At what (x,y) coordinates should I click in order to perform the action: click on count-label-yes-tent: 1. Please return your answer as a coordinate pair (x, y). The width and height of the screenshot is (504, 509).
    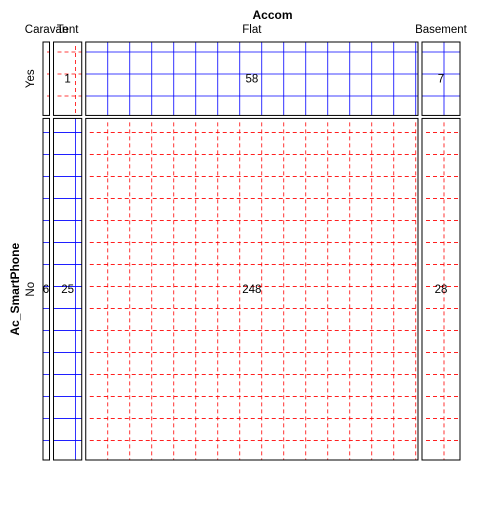
    Looking at the image, I should click on (67, 80).